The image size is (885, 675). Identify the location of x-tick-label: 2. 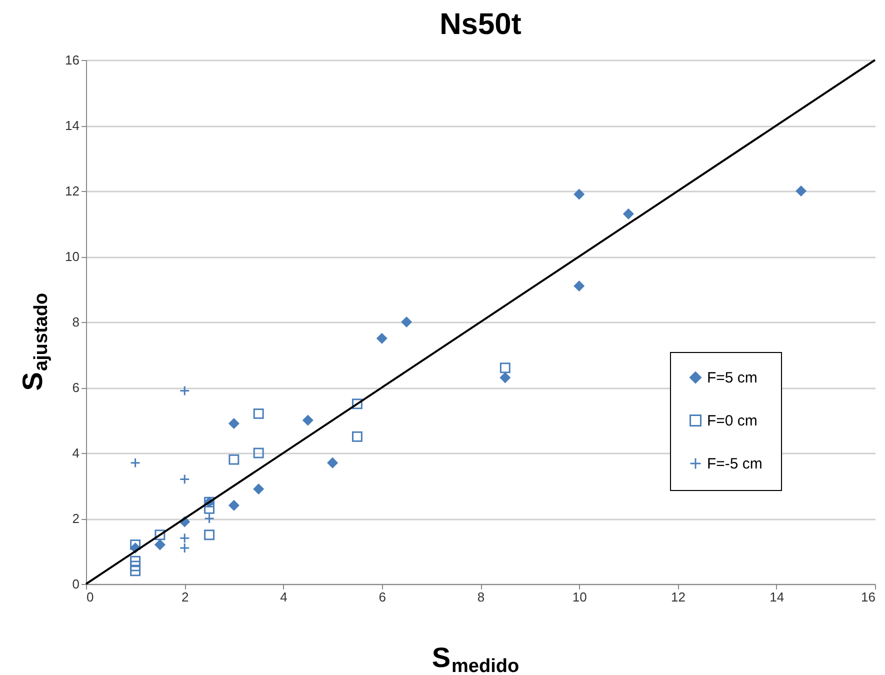
(185, 597).